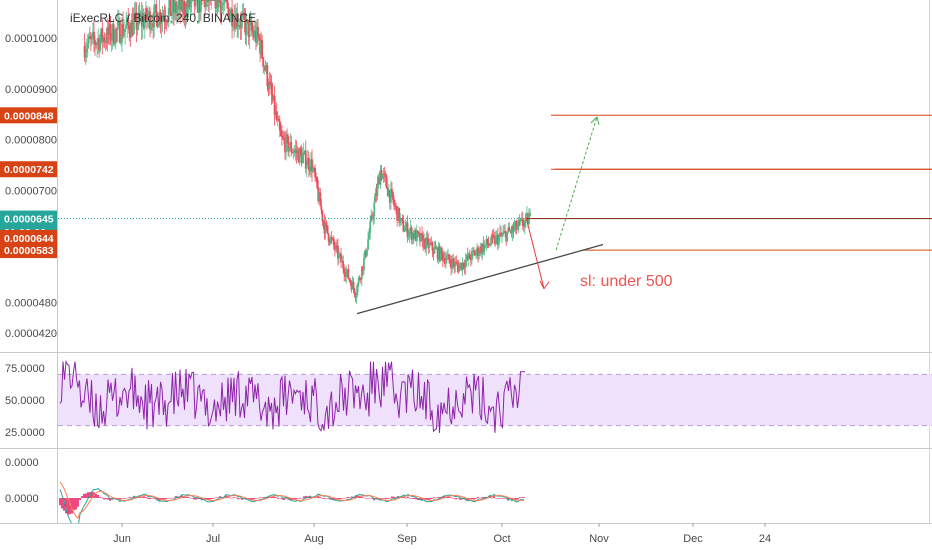  I want to click on chart-title: iExecRLC / Bitcoin, 240, BINANCE, so click(163, 18).